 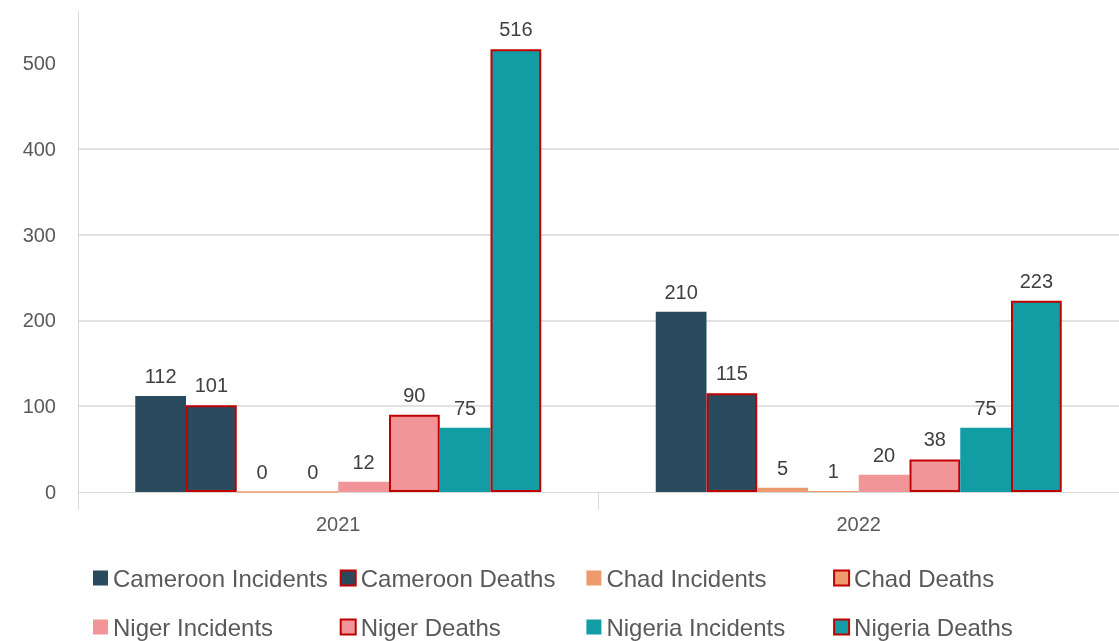 What do you see at coordinates (458, 578) in the screenshot?
I see `legend-label: Cameroon Deaths` at bounding box center [458, 578].